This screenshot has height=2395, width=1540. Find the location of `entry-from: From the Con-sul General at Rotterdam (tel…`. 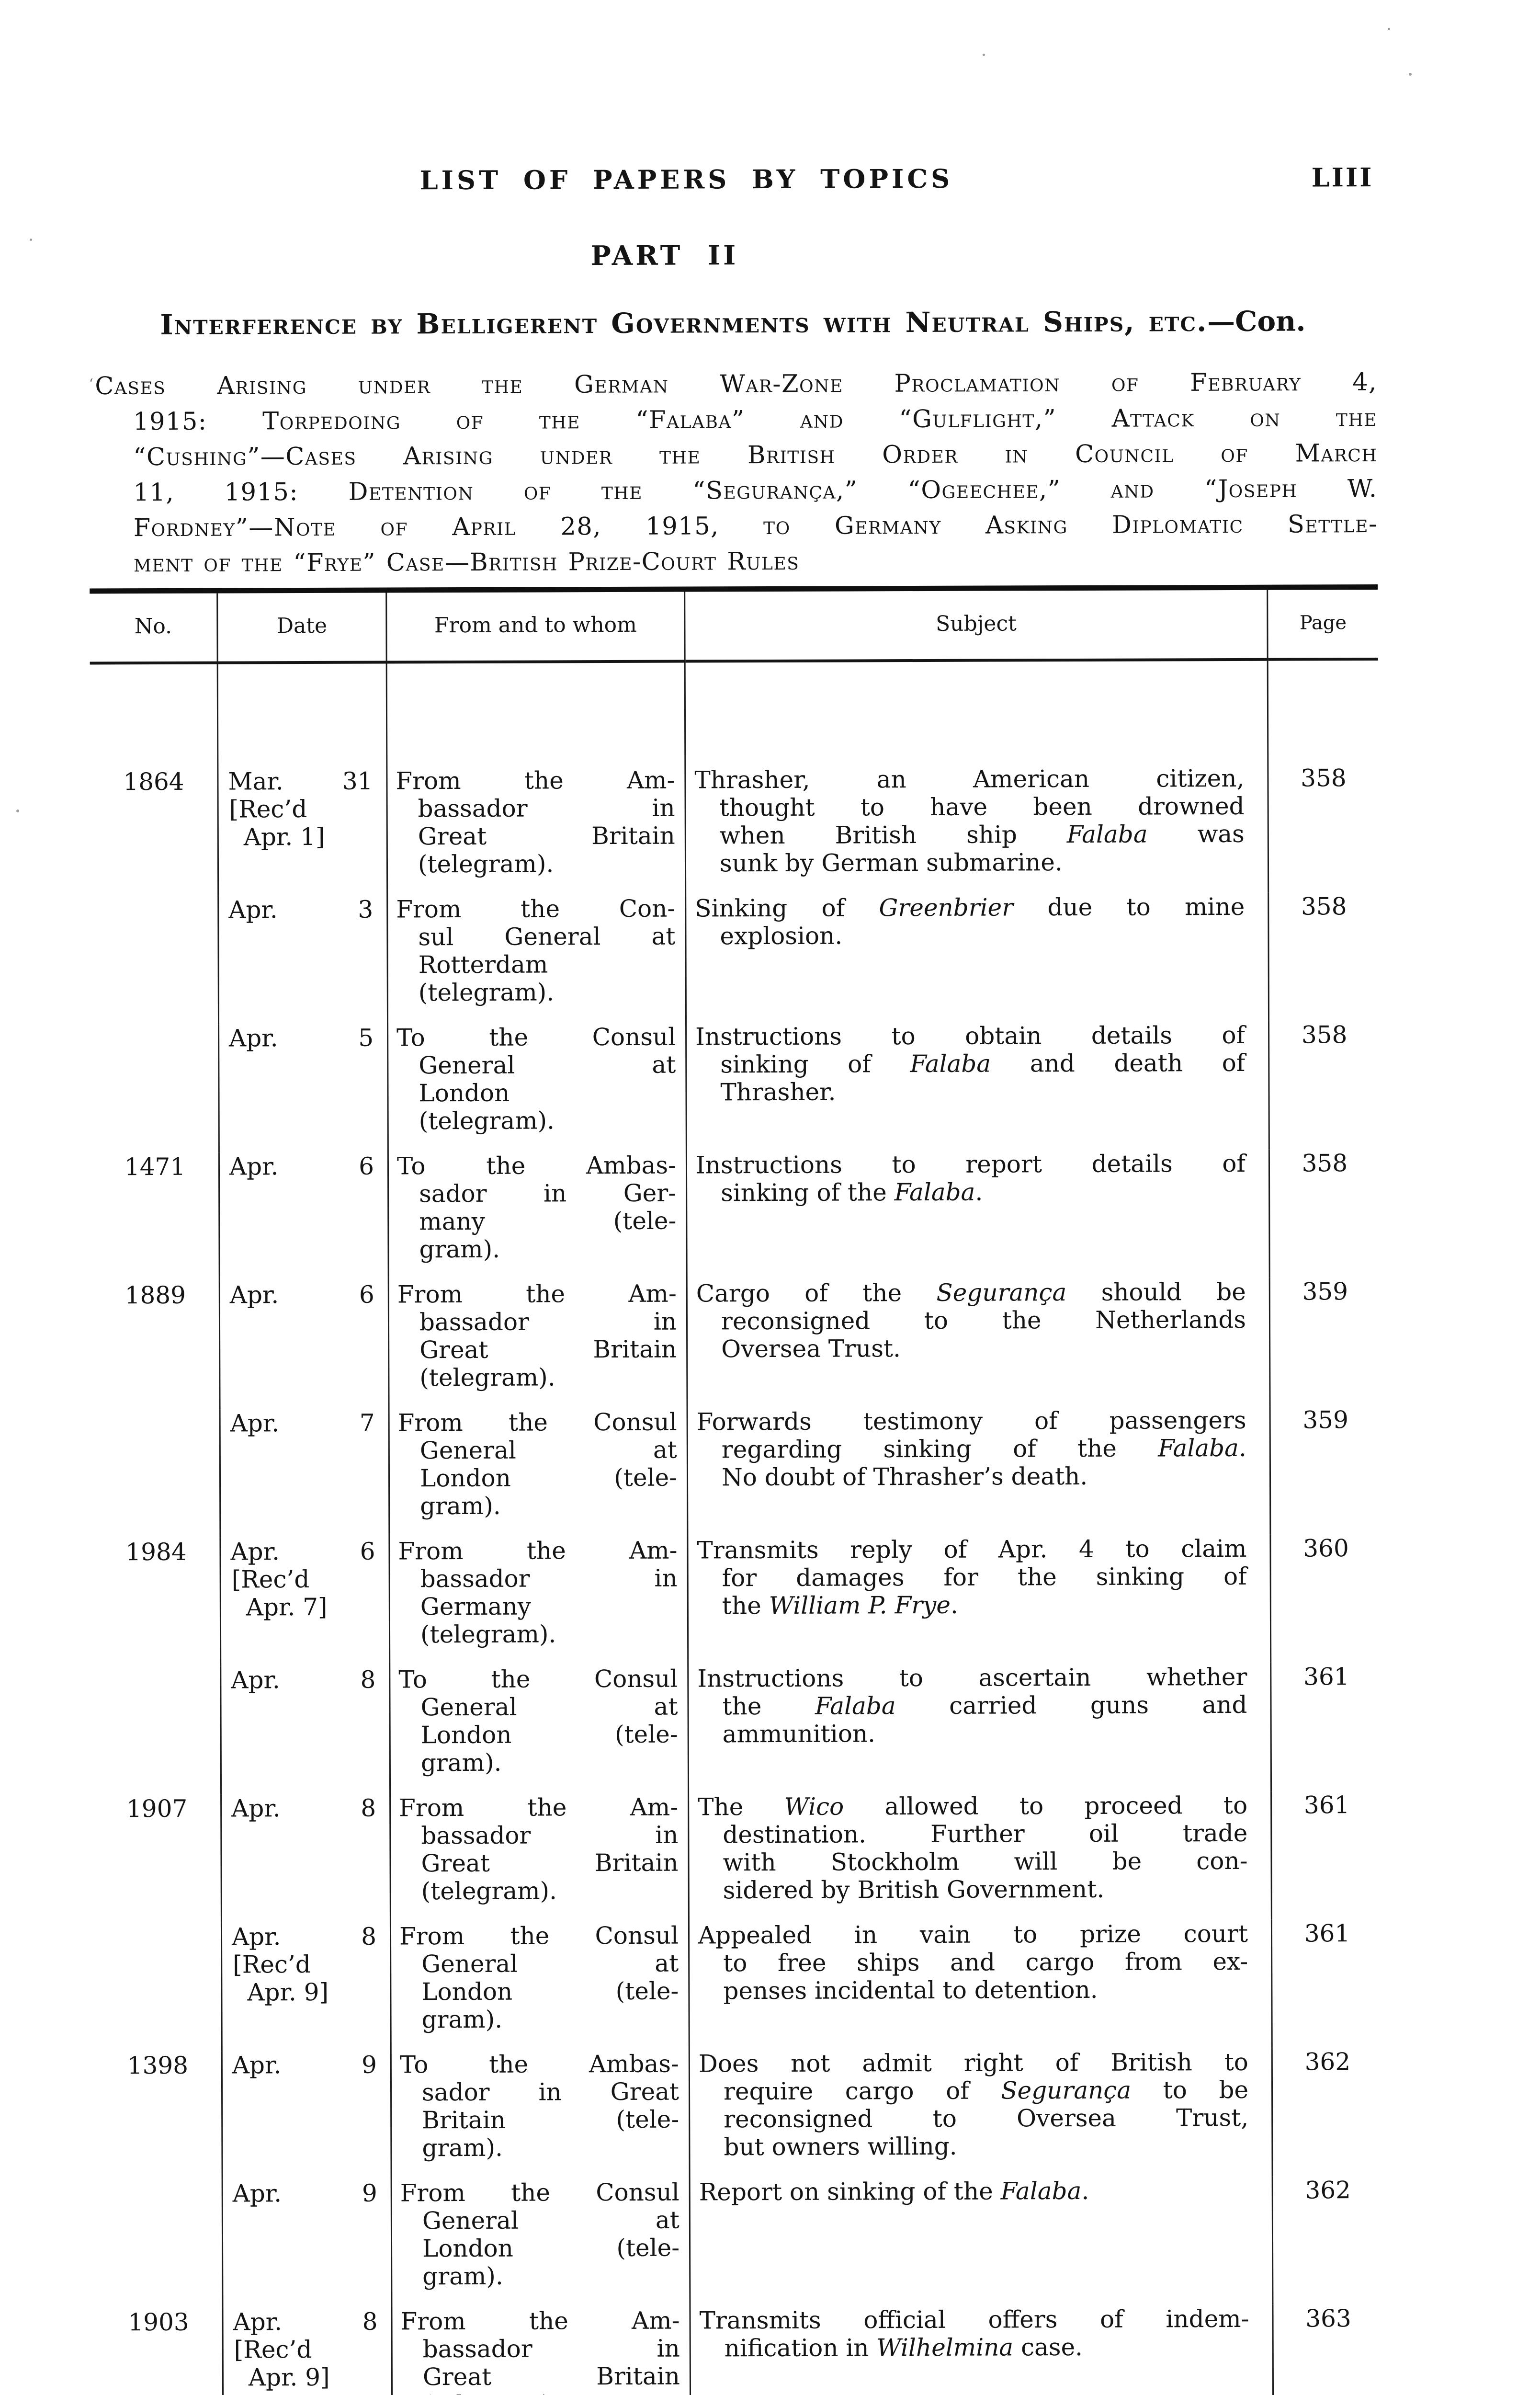

entry-from: From the Con-sul General at Rotterdam (tel… is located at coordinates (537, 959).